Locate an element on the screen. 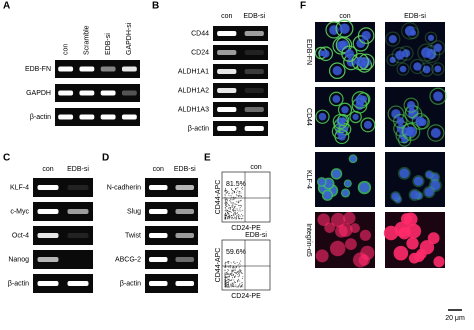  plot-frame is located at coordinates (246, 265).